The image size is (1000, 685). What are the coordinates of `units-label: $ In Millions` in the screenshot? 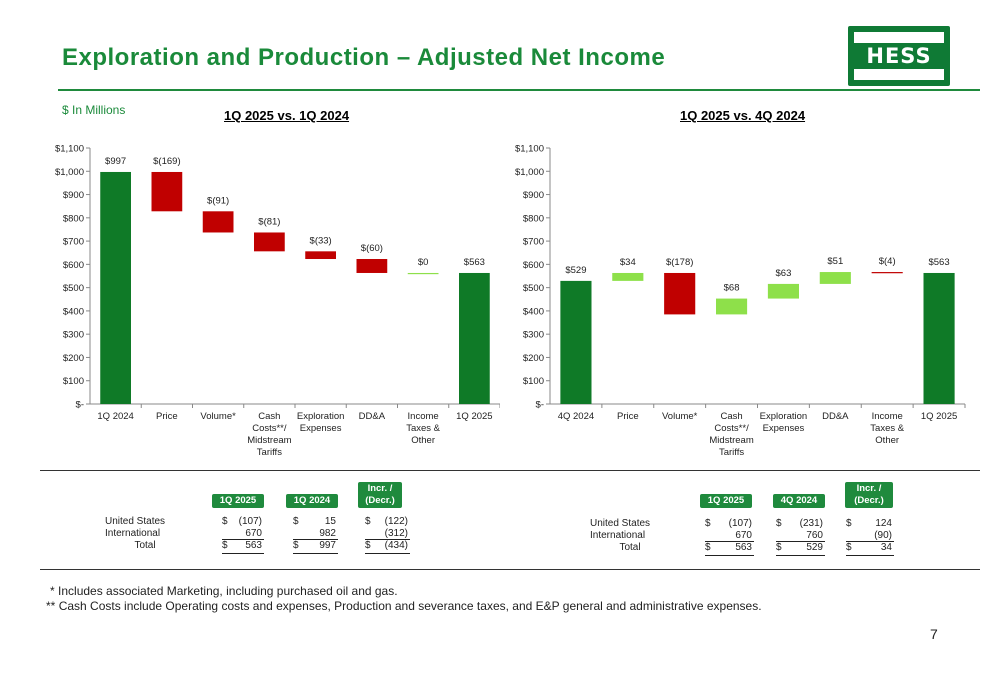 It's located at (94, 110).